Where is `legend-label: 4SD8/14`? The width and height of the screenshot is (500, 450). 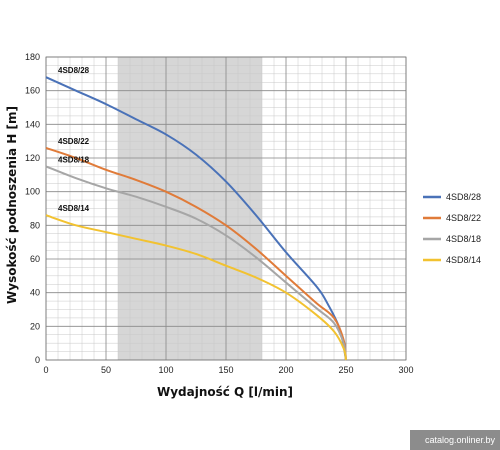 legend-label: 4SD8/14 is located at coordinates (463, 260).